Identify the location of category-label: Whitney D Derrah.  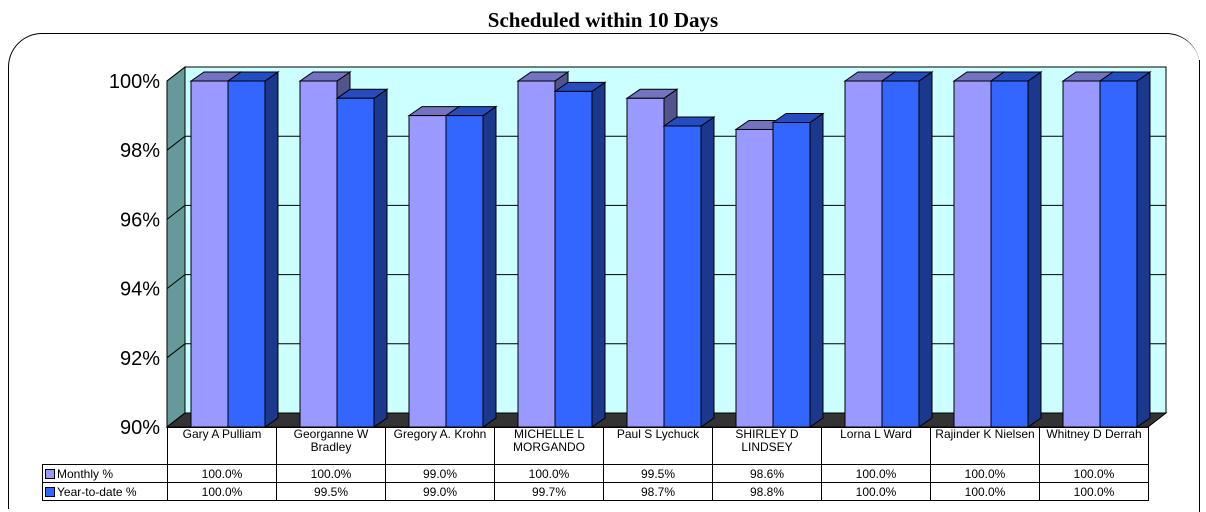
(1094, 446).